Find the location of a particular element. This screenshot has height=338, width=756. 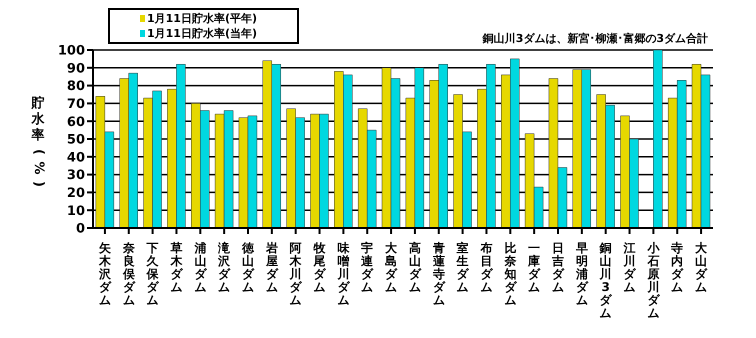

x-tick-label: 室生ダム is located at coordinates (463, 267).